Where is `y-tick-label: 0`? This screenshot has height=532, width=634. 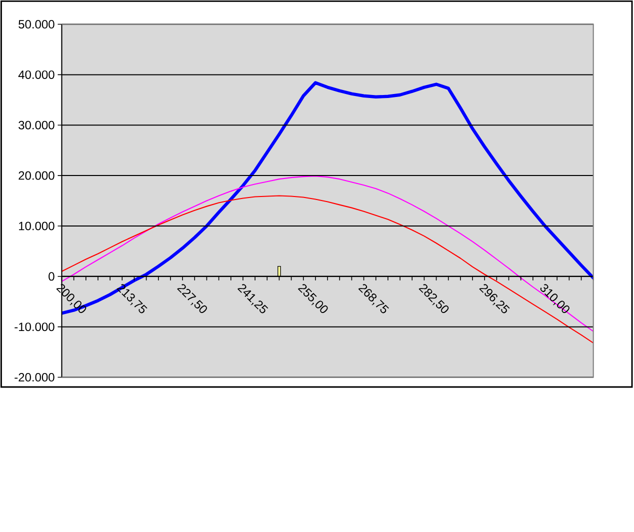 y-tick-label: 0 is located at coordinates (51, 276).